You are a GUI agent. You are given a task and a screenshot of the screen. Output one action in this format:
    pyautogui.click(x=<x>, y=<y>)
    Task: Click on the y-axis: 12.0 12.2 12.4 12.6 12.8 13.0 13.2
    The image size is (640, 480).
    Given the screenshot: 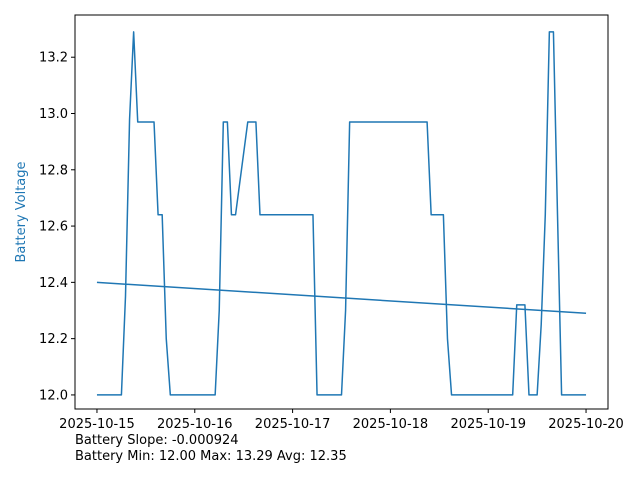 What is the action you would take?
    pyautogui.click(x=57, y=227)
    